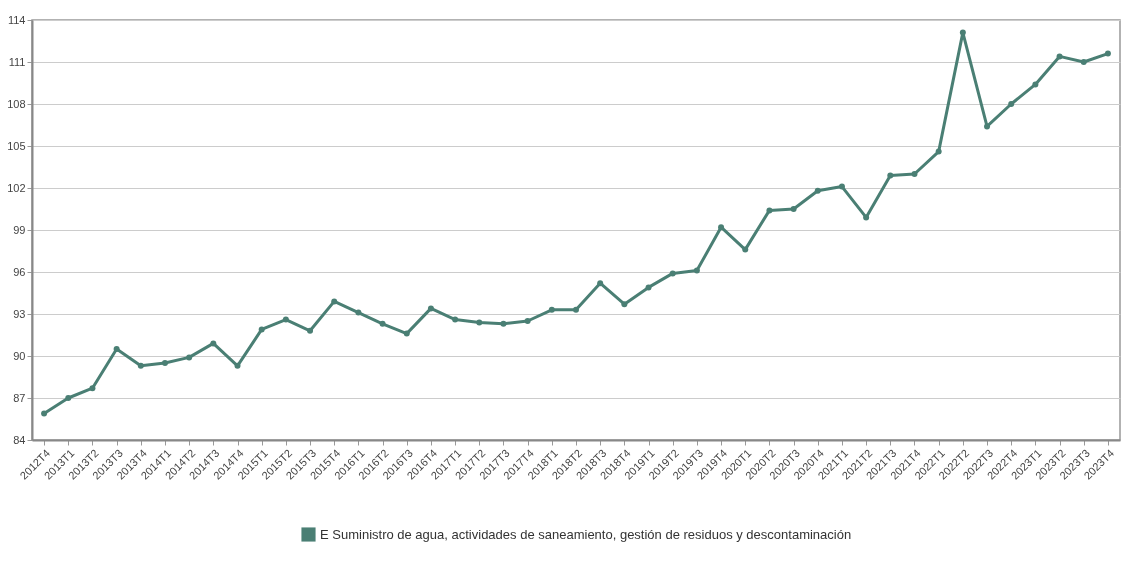  What do you see at coordinates (19, 271) in the screenshot?
I see `y-tick-label: 96` at bounding box center [19, 271].